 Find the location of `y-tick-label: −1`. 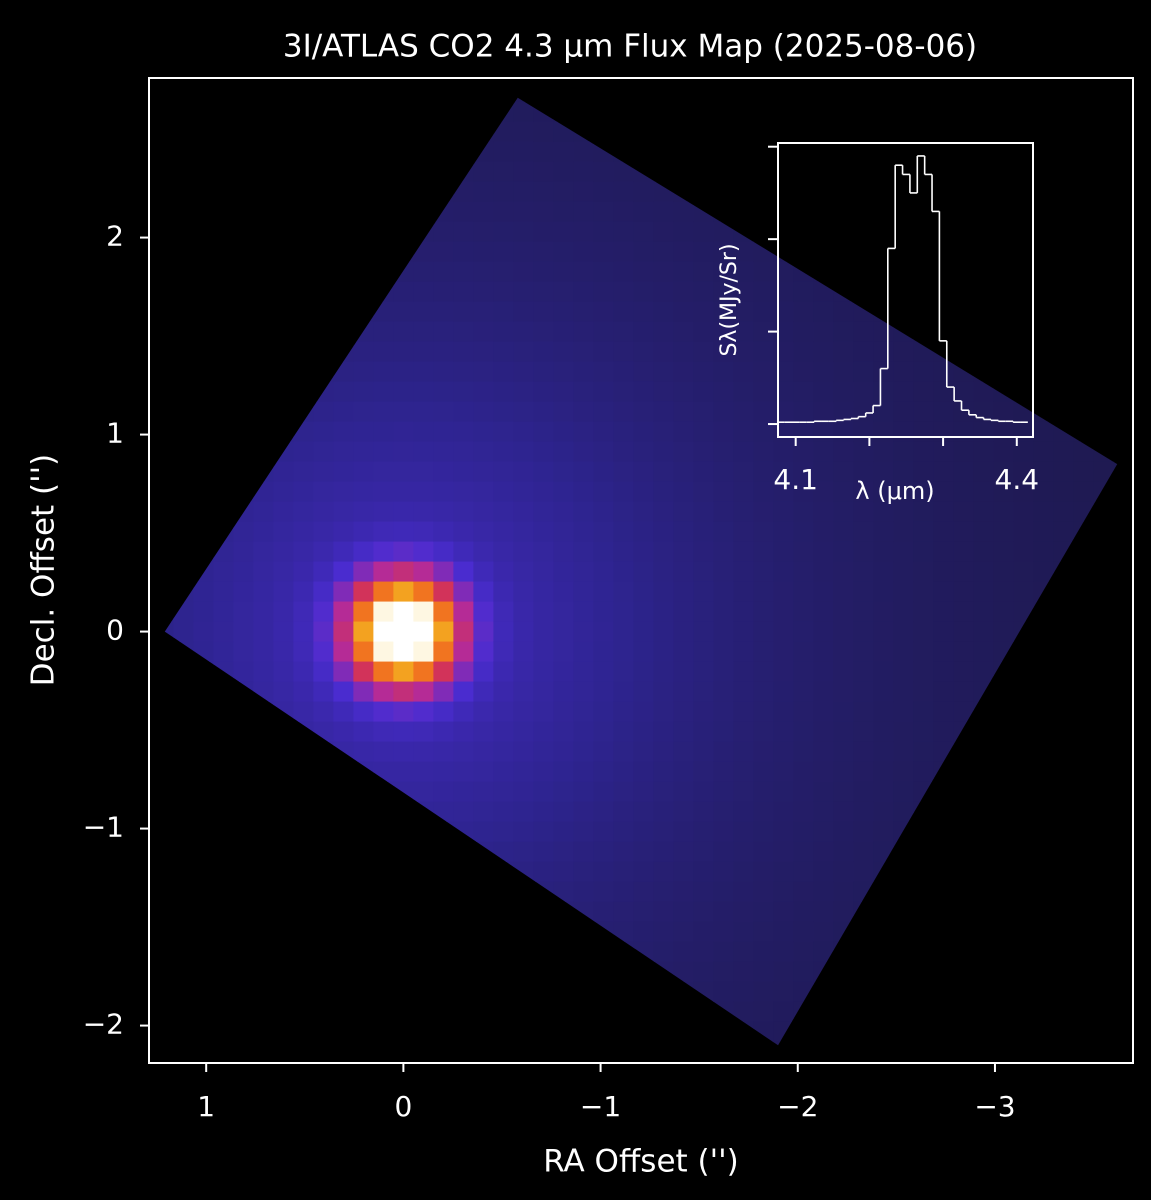

y-tick-label: −1 is located at coordinates (103, 827).